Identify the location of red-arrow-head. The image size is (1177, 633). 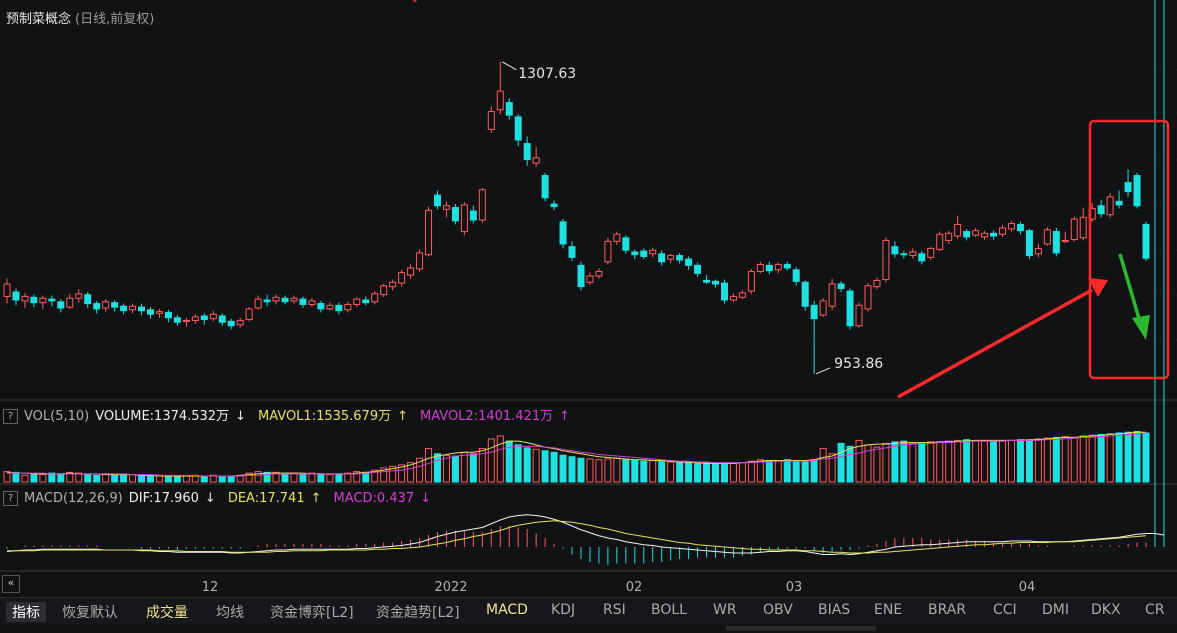
(1098, 287).